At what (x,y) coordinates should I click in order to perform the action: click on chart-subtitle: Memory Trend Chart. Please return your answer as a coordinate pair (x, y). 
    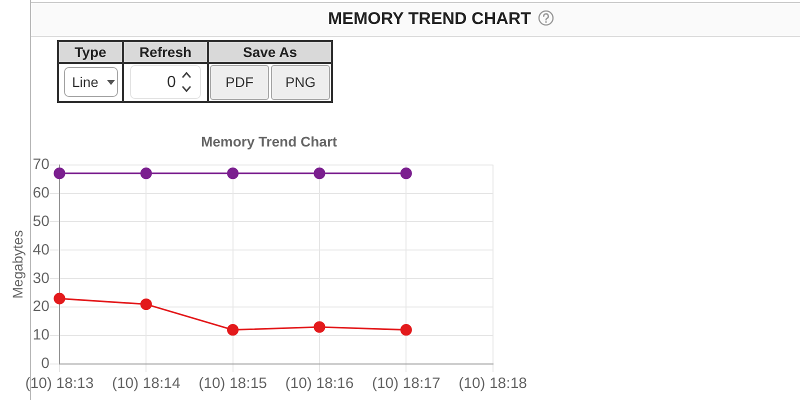
    Looking at the image, I should click on (269, 141).